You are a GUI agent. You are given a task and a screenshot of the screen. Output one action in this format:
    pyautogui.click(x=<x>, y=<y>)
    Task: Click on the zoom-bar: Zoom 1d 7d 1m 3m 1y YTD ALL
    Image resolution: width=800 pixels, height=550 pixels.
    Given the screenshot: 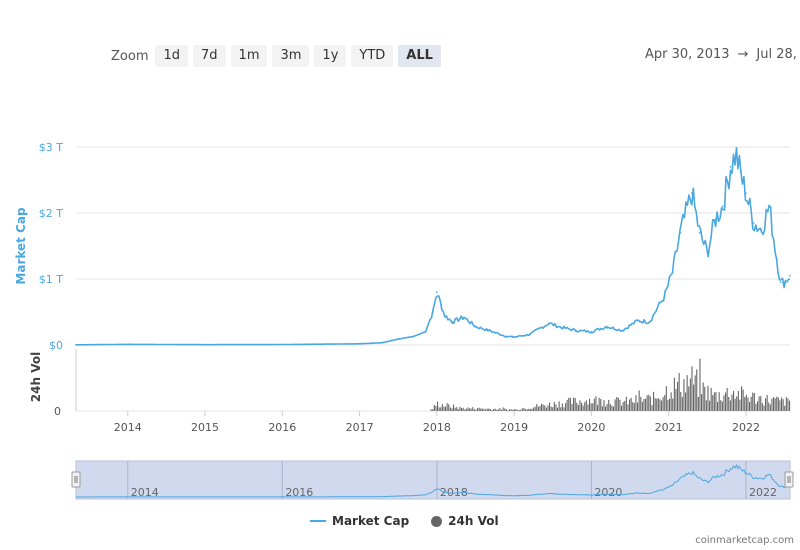 What is the action you would take?
    pyautogui.click(x=276, y=56)
    